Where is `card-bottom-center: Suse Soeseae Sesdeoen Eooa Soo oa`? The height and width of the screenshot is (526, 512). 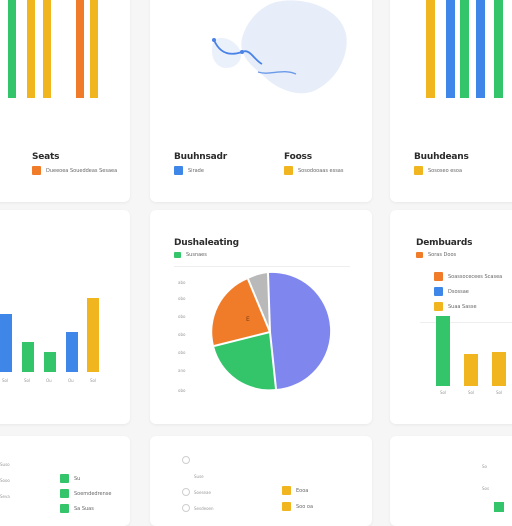
card-bottom-center: Suse Soeseae Sesdeoen Eooa Soo oa is located at coordinates (261, 481).